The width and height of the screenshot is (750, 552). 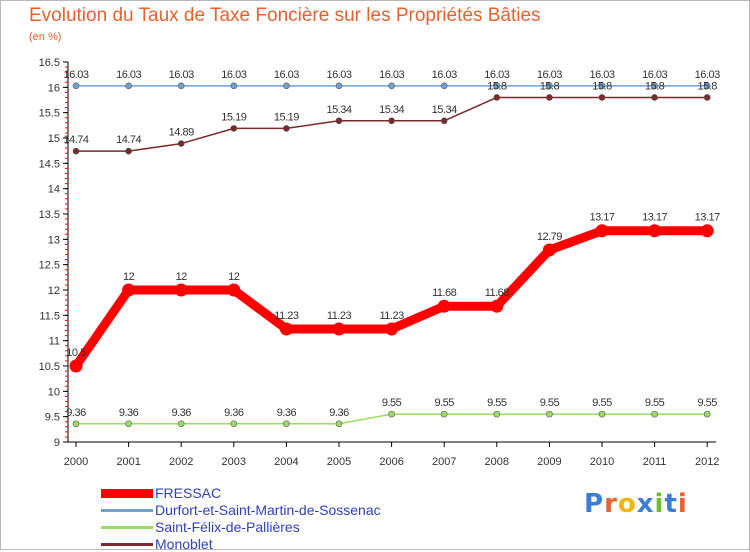 What do you see at coordinates (611, 504) in the screenshot?
I see `logo-letter: r` at bounding box center [611, 504].